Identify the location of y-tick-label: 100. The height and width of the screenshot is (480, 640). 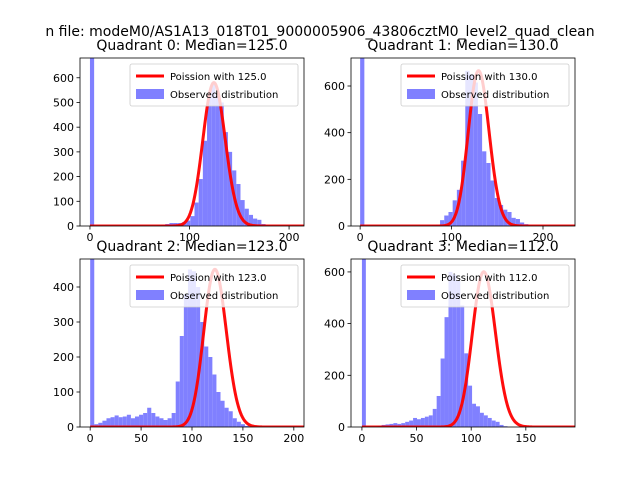
(63, 201).